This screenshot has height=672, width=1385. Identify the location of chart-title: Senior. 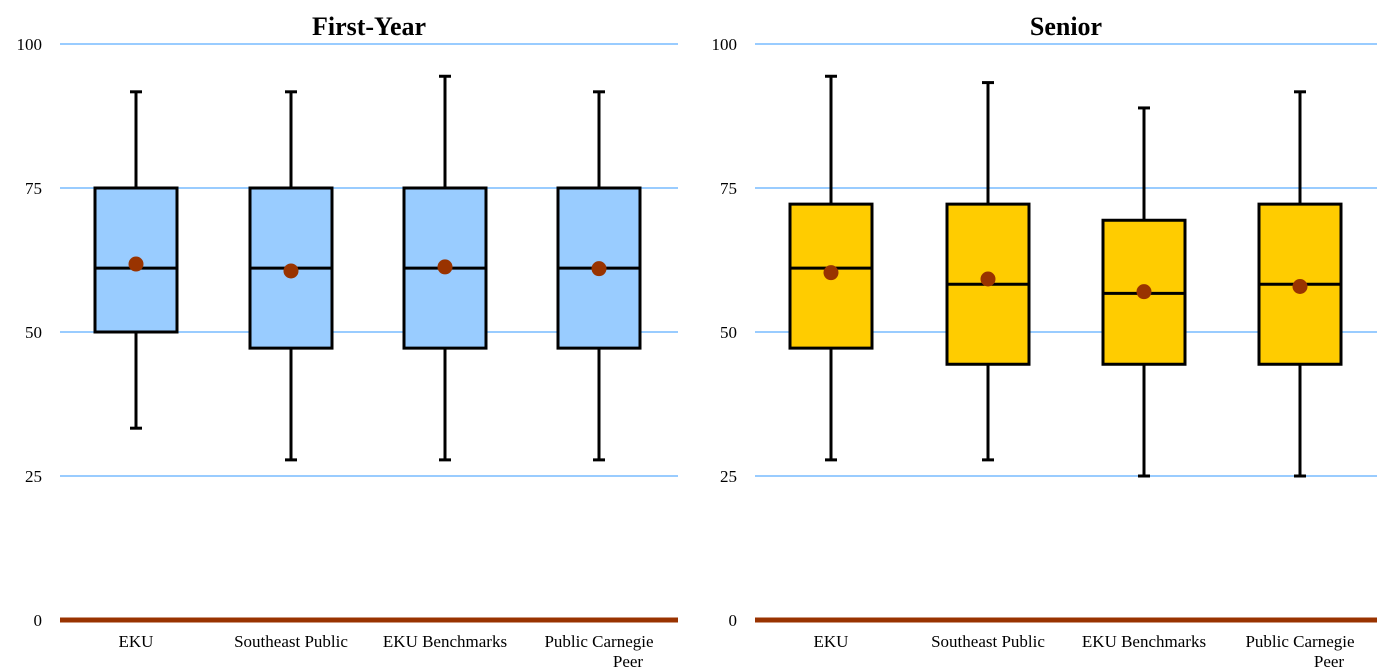
(1066, 26).